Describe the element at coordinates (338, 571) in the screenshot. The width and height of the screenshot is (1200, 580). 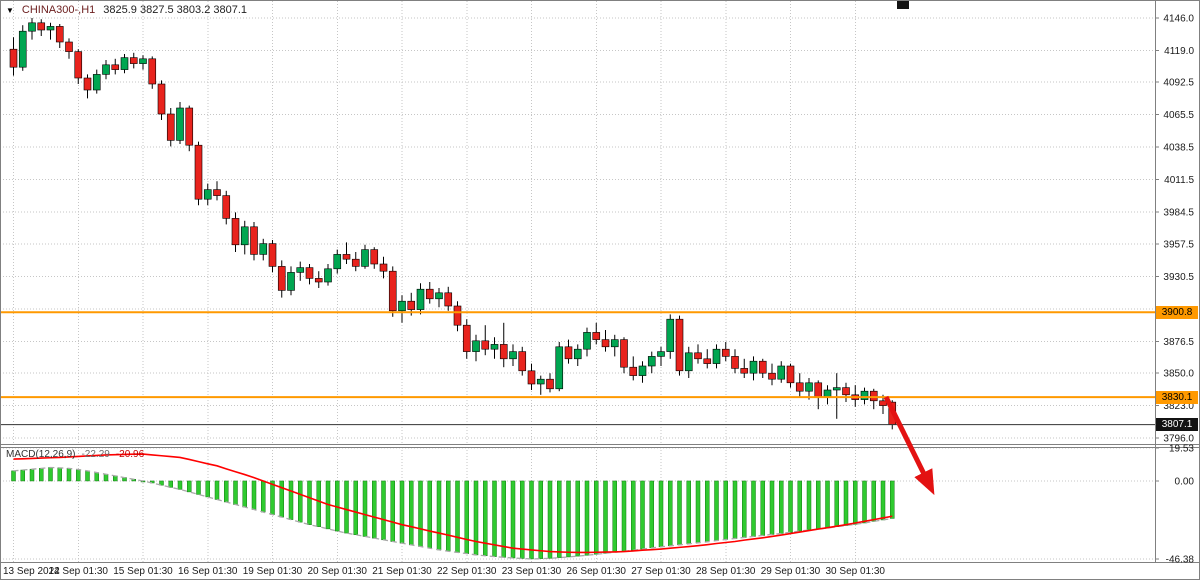
I see `time-axis-label: 20 Sep 01:30` at that location.